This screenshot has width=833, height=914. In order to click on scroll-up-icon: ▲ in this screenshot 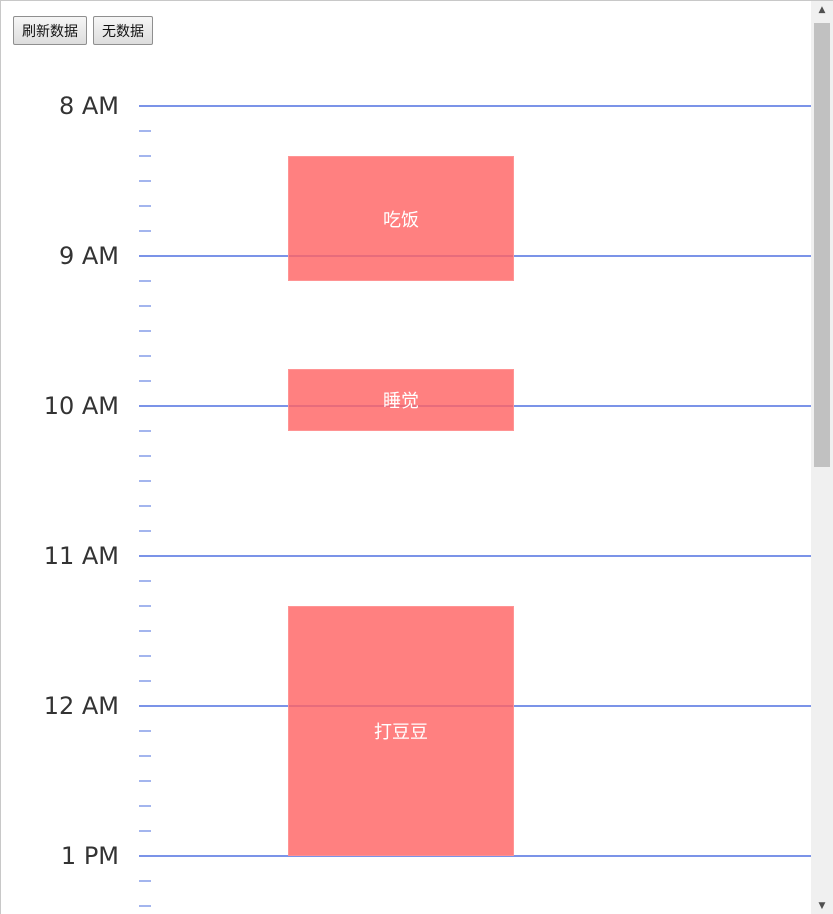, I will do `click(822, 10)`.